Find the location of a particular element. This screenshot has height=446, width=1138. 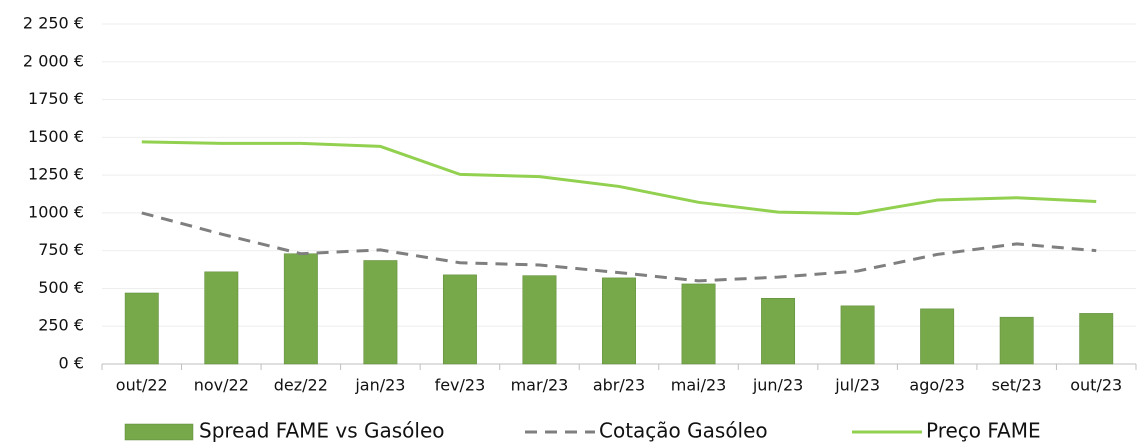

x-tick-label: out/22 is located at coordinates (142, 385).